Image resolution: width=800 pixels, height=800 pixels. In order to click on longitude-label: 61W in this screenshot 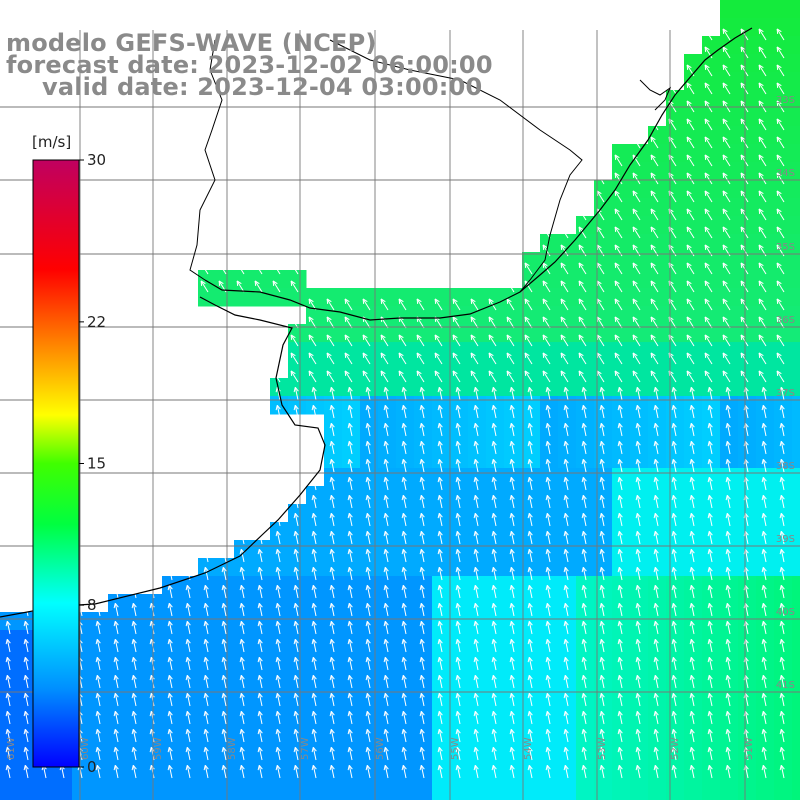, I will do `click(11, 748)`.